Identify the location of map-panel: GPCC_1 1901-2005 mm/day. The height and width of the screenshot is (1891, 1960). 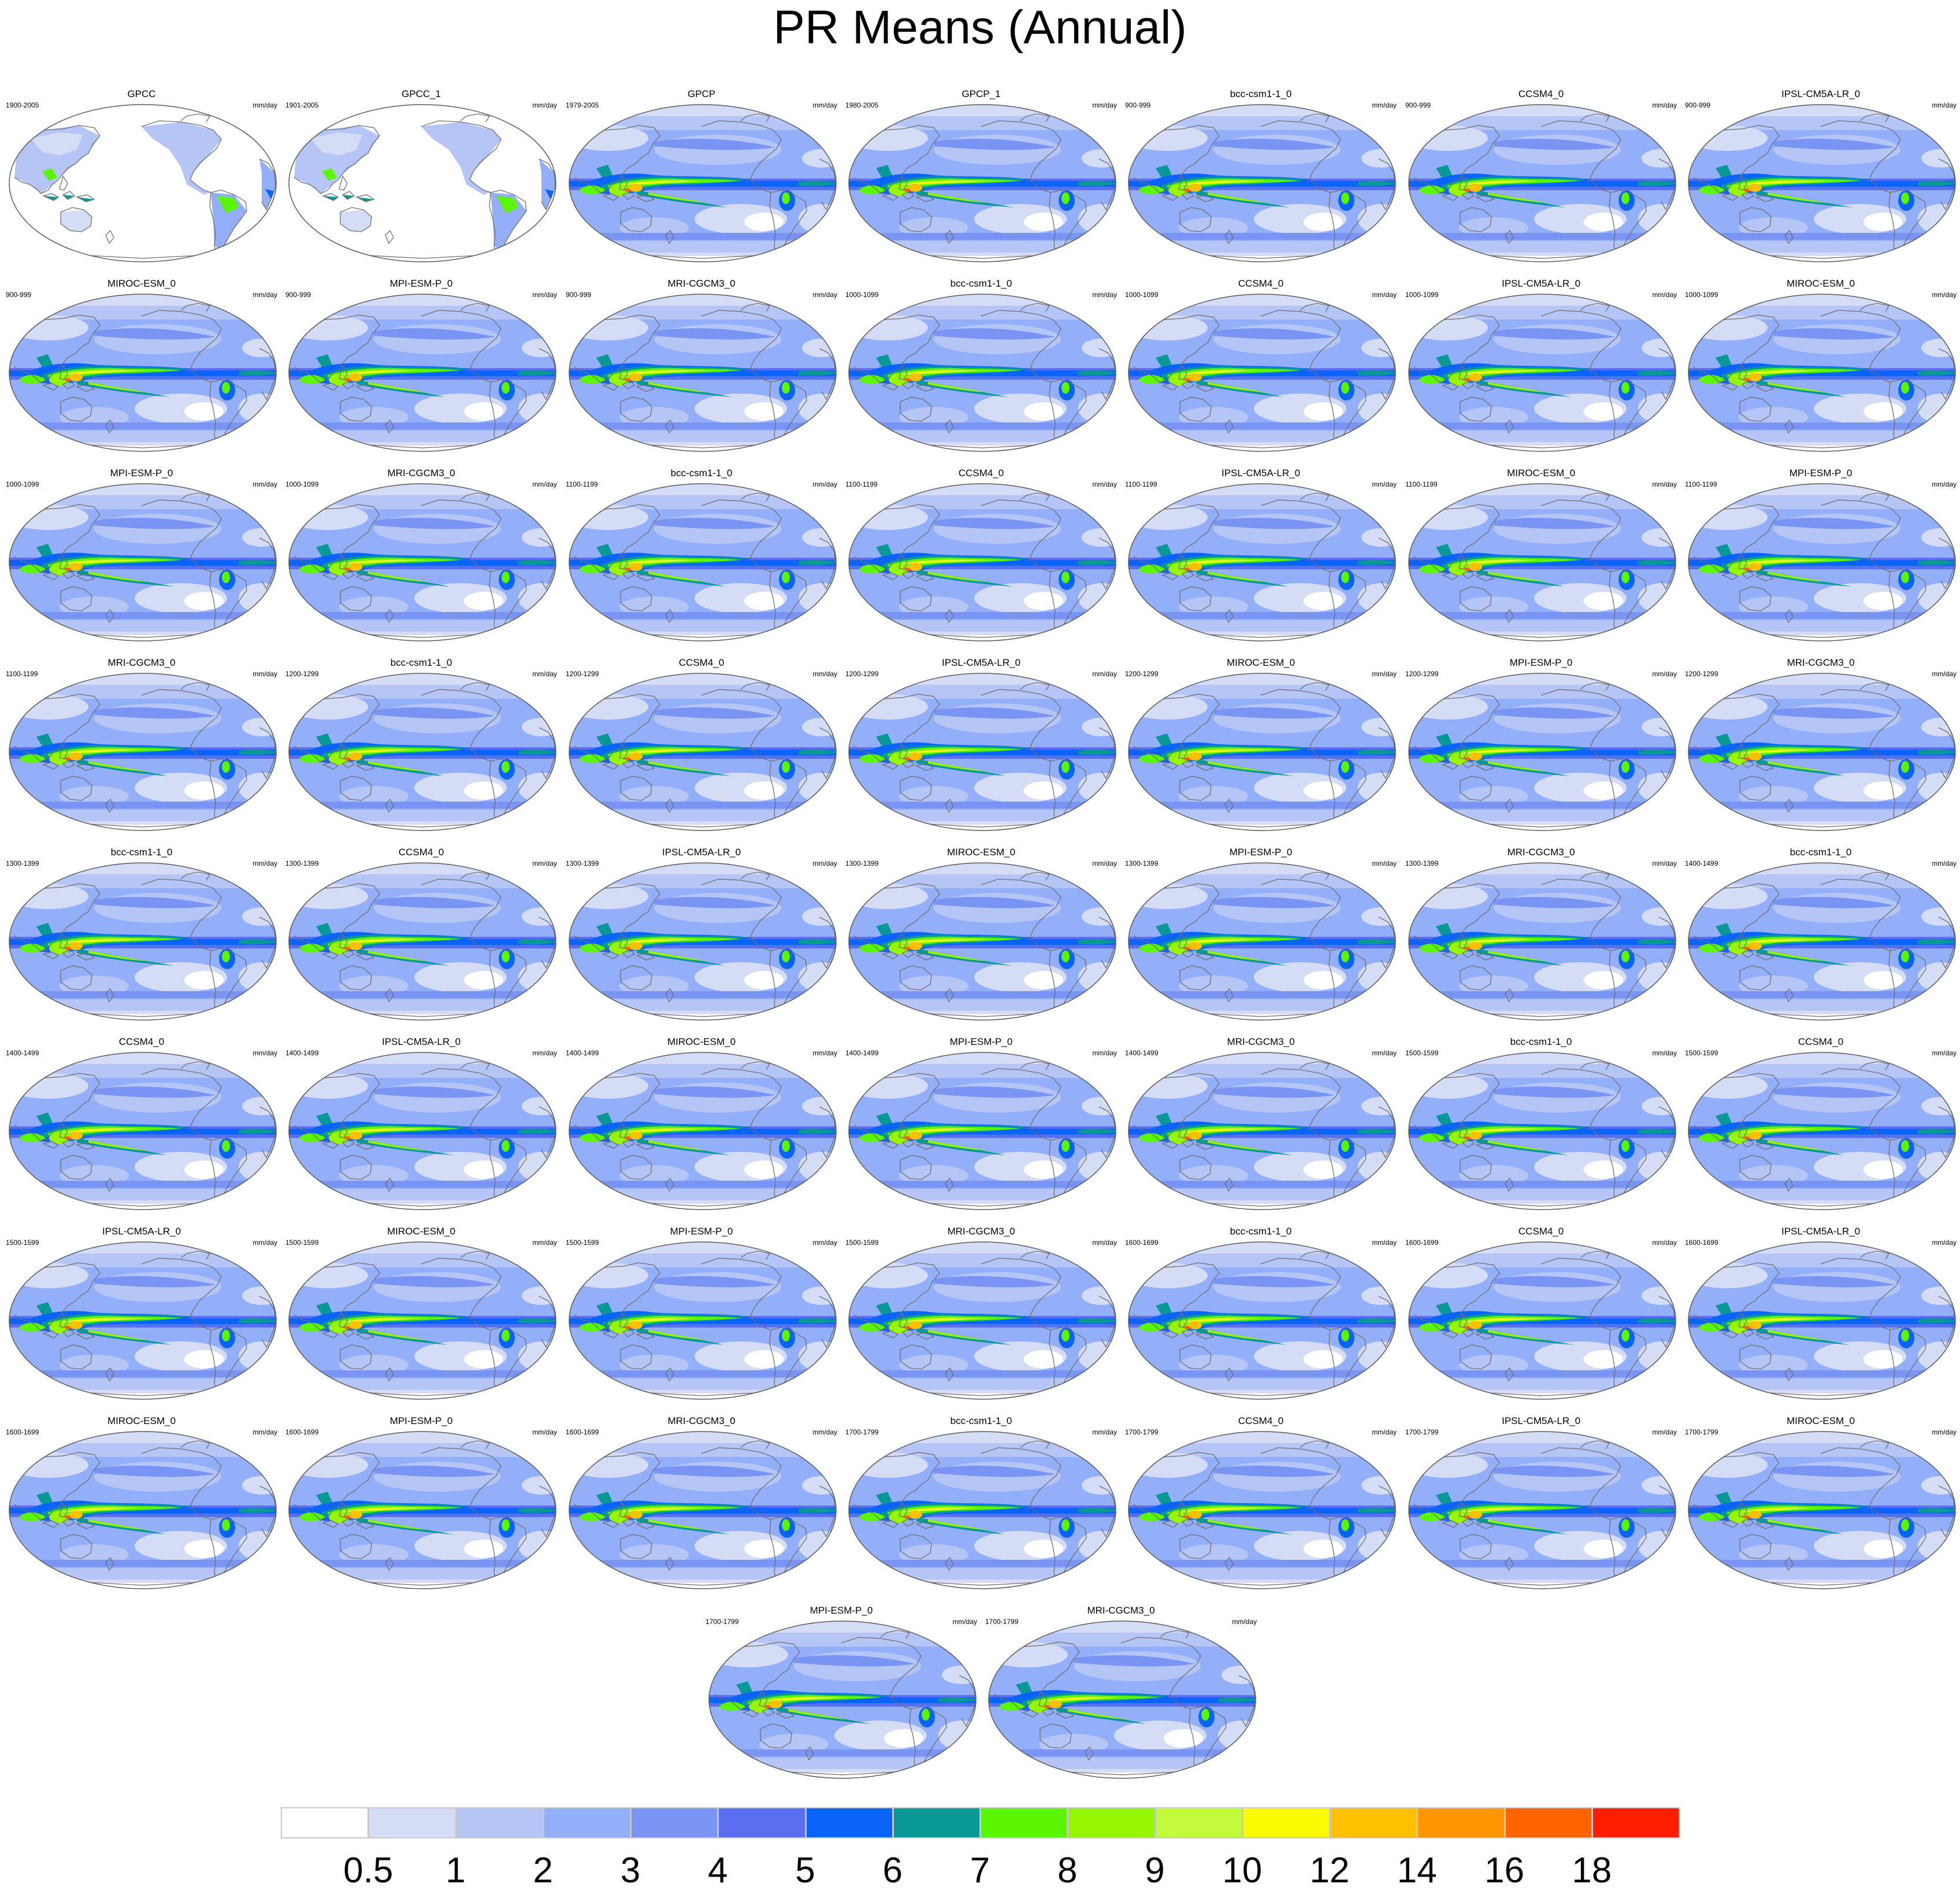
(421, 176).